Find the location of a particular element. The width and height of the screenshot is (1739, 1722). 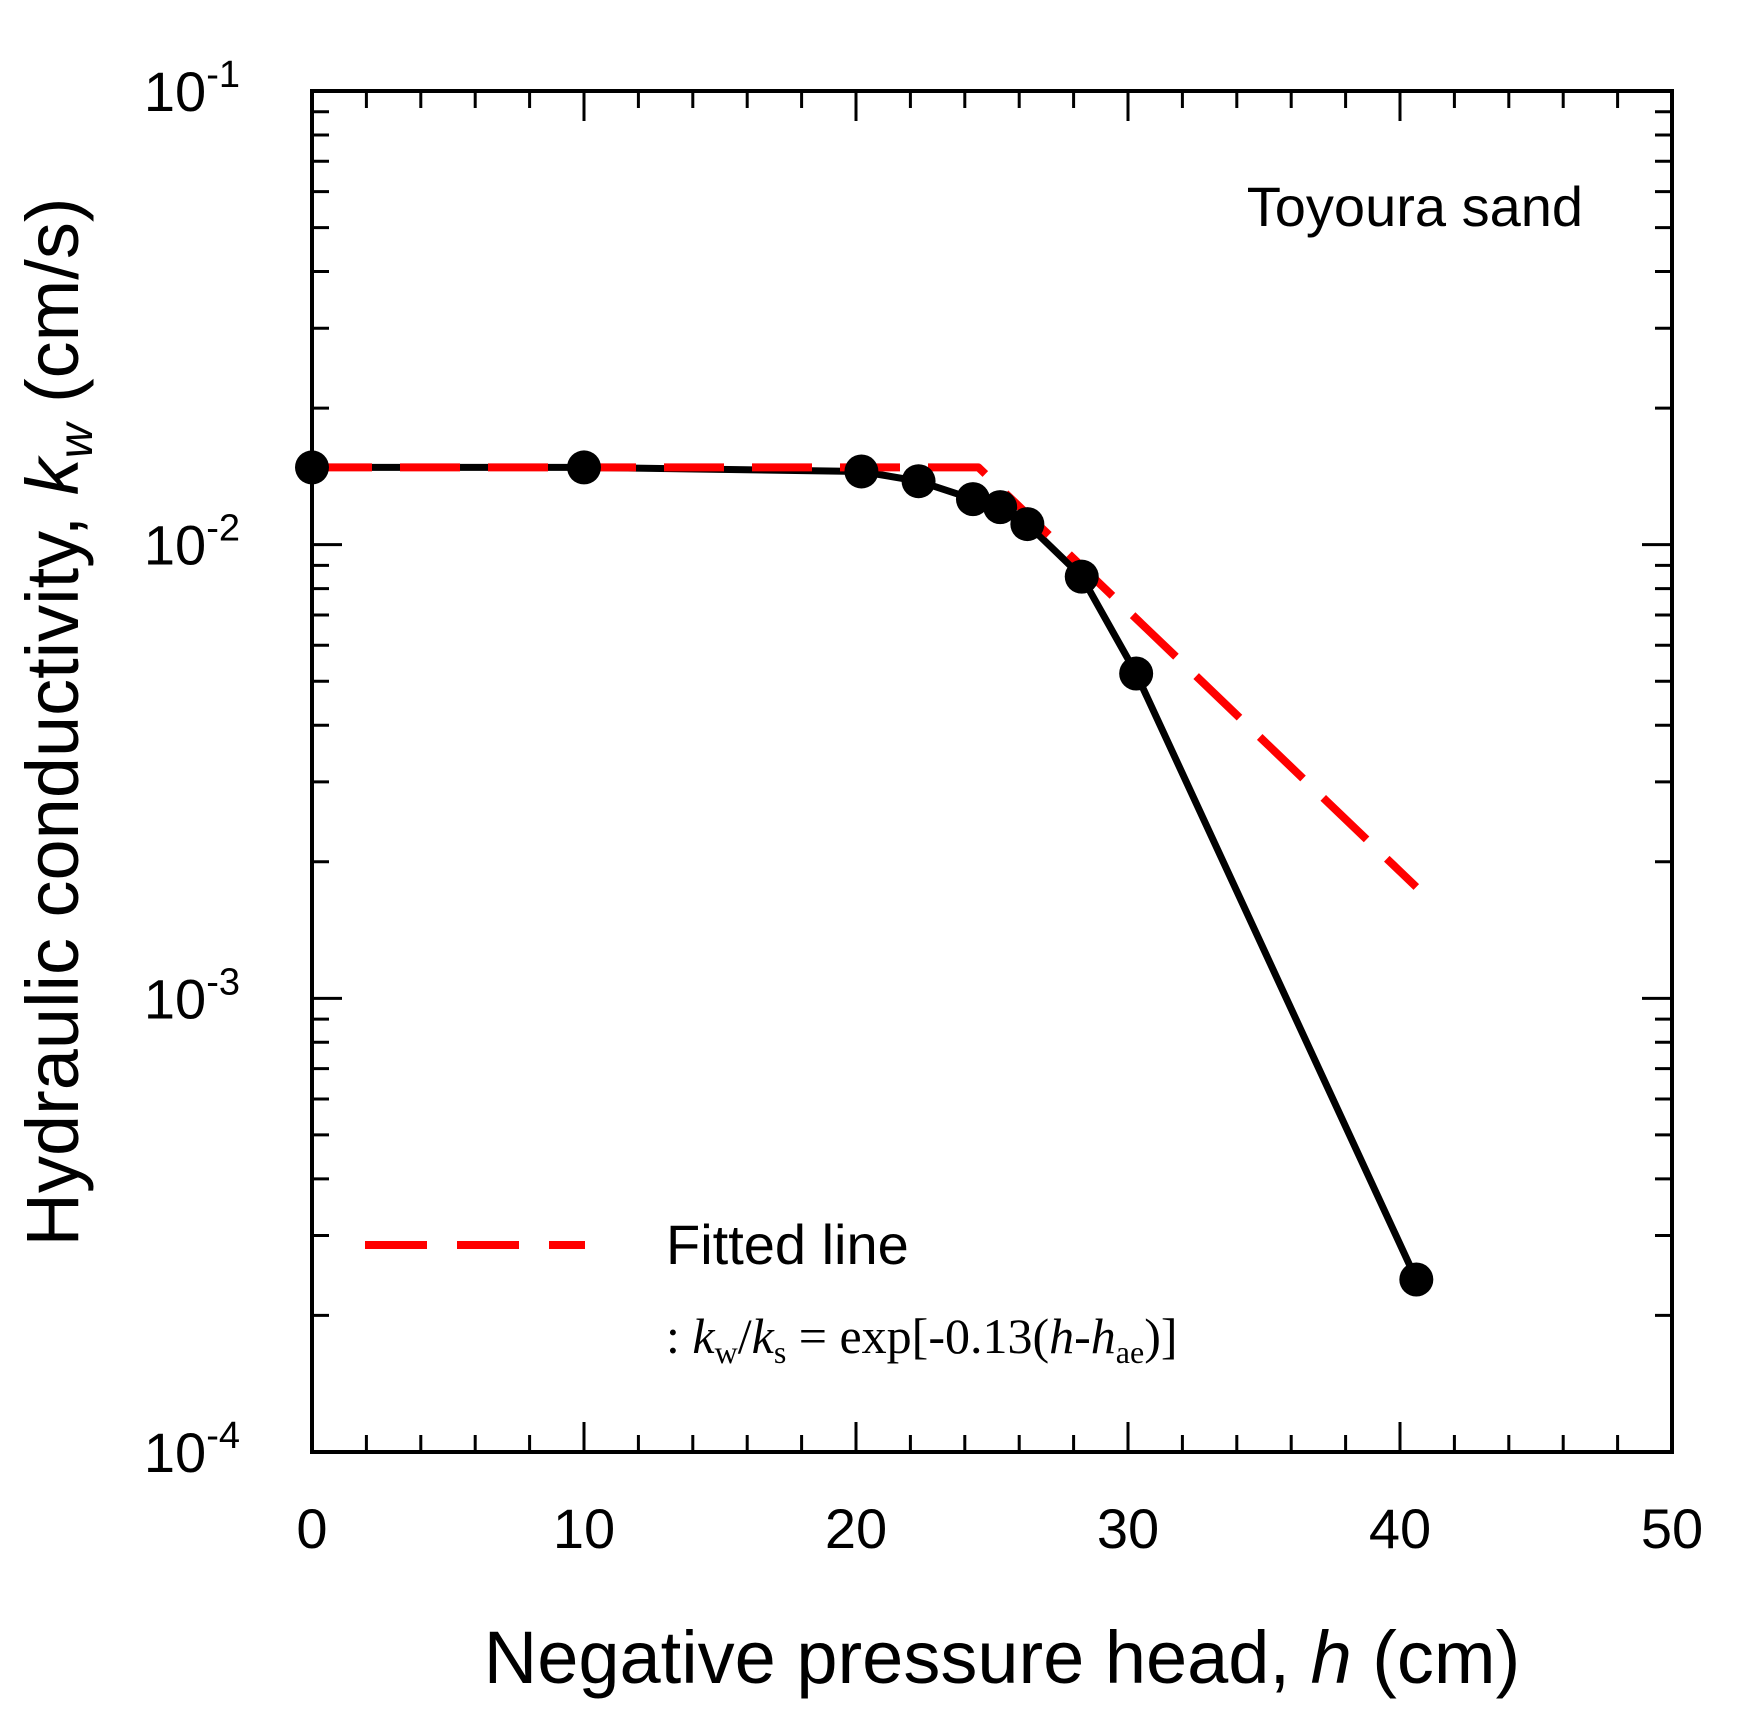

x-tick-label: 50 is located at coordinates (1672, 1528).